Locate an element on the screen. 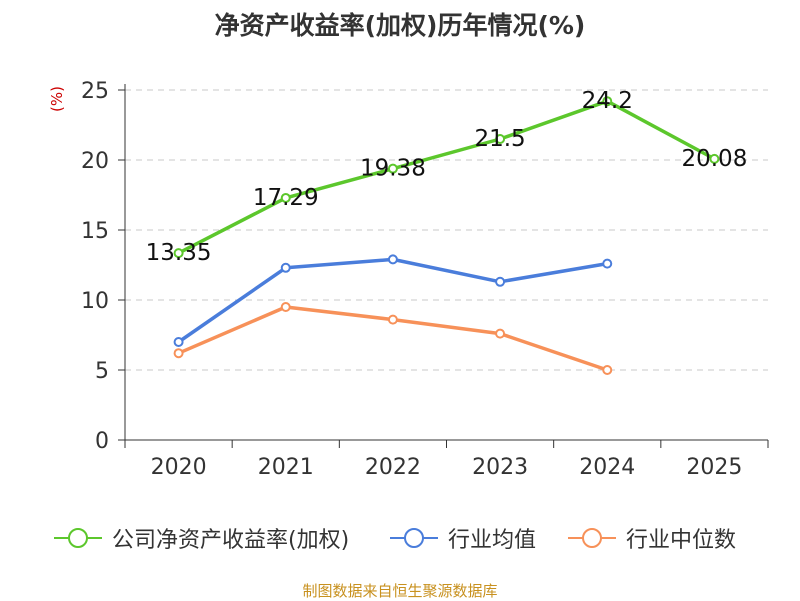  x-tick-label: 2022 is located at coordinates (393, 467).